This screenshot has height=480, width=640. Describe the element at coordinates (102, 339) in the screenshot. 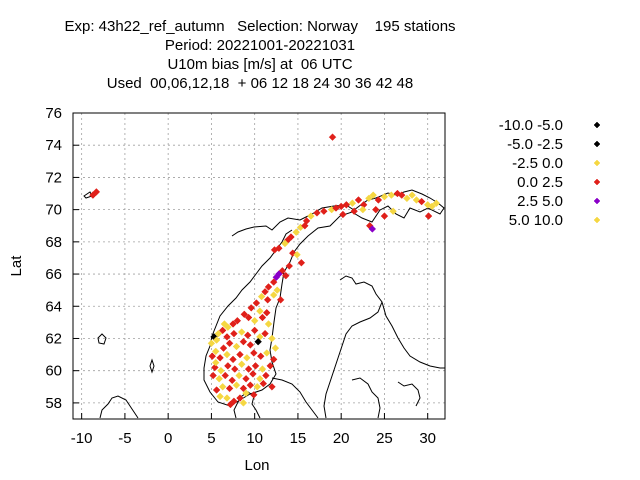

I see `coastline-faroe` at that location.